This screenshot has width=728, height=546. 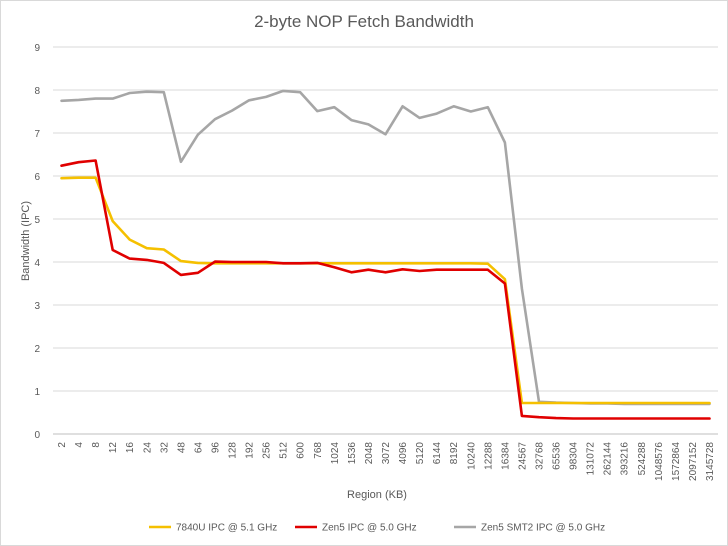 I want to click on x-axis-title: Region (KB), so click(x=377, y=495).